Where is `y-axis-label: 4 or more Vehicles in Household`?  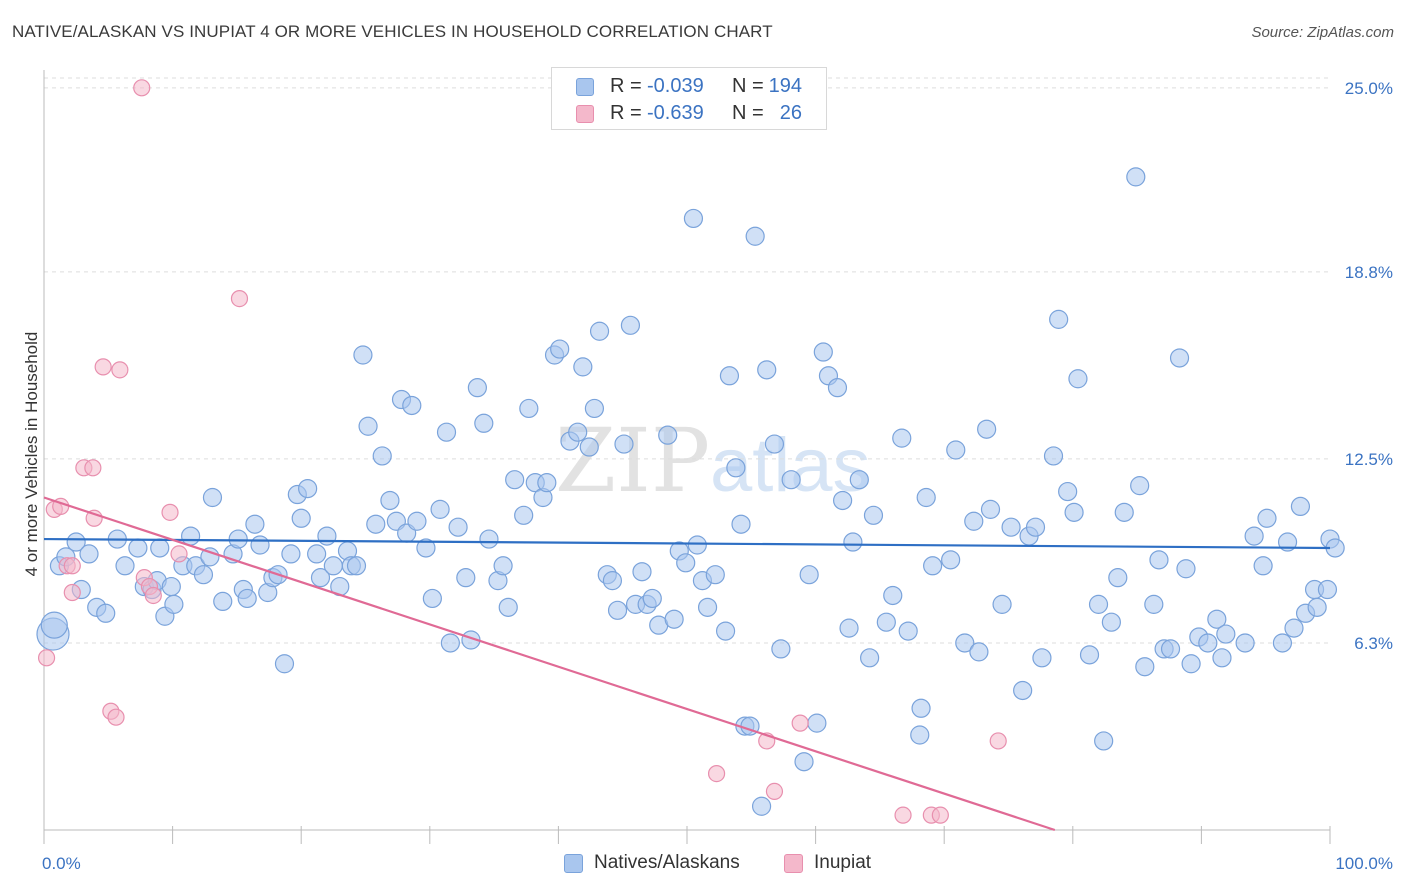 y-axis-label: 4 or more Vehicles in Household is located at coordinates (31, 454).